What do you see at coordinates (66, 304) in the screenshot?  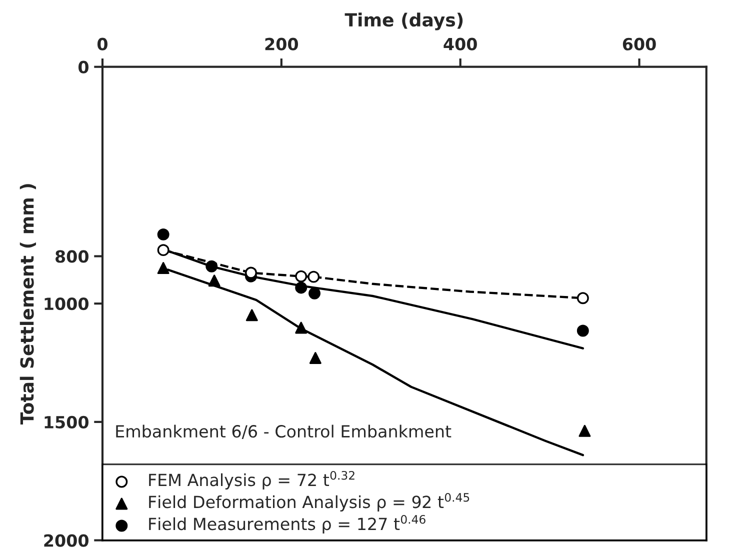 I see `y-tick-label: 1000` at bounding box center [66, 304].